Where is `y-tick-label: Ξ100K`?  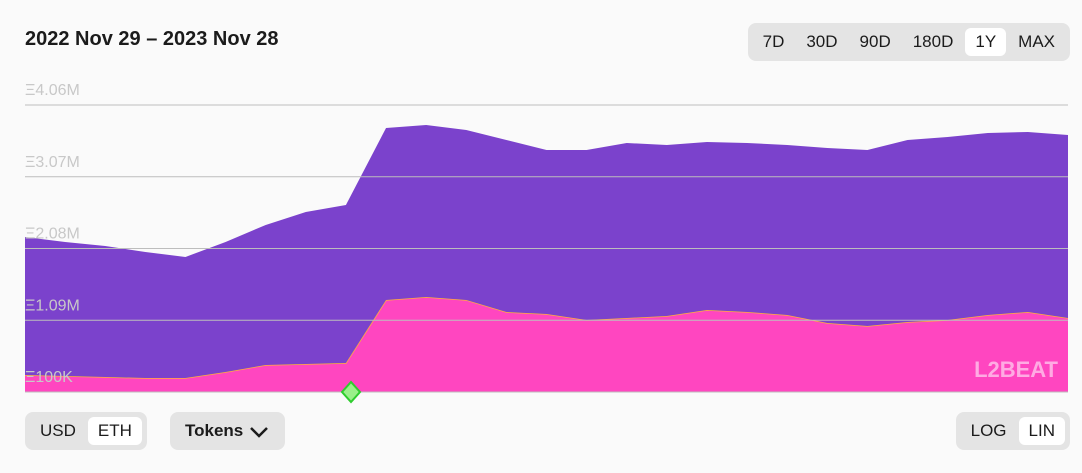
y-tick-label: Ξ100K is located at coordinates (49, 377).